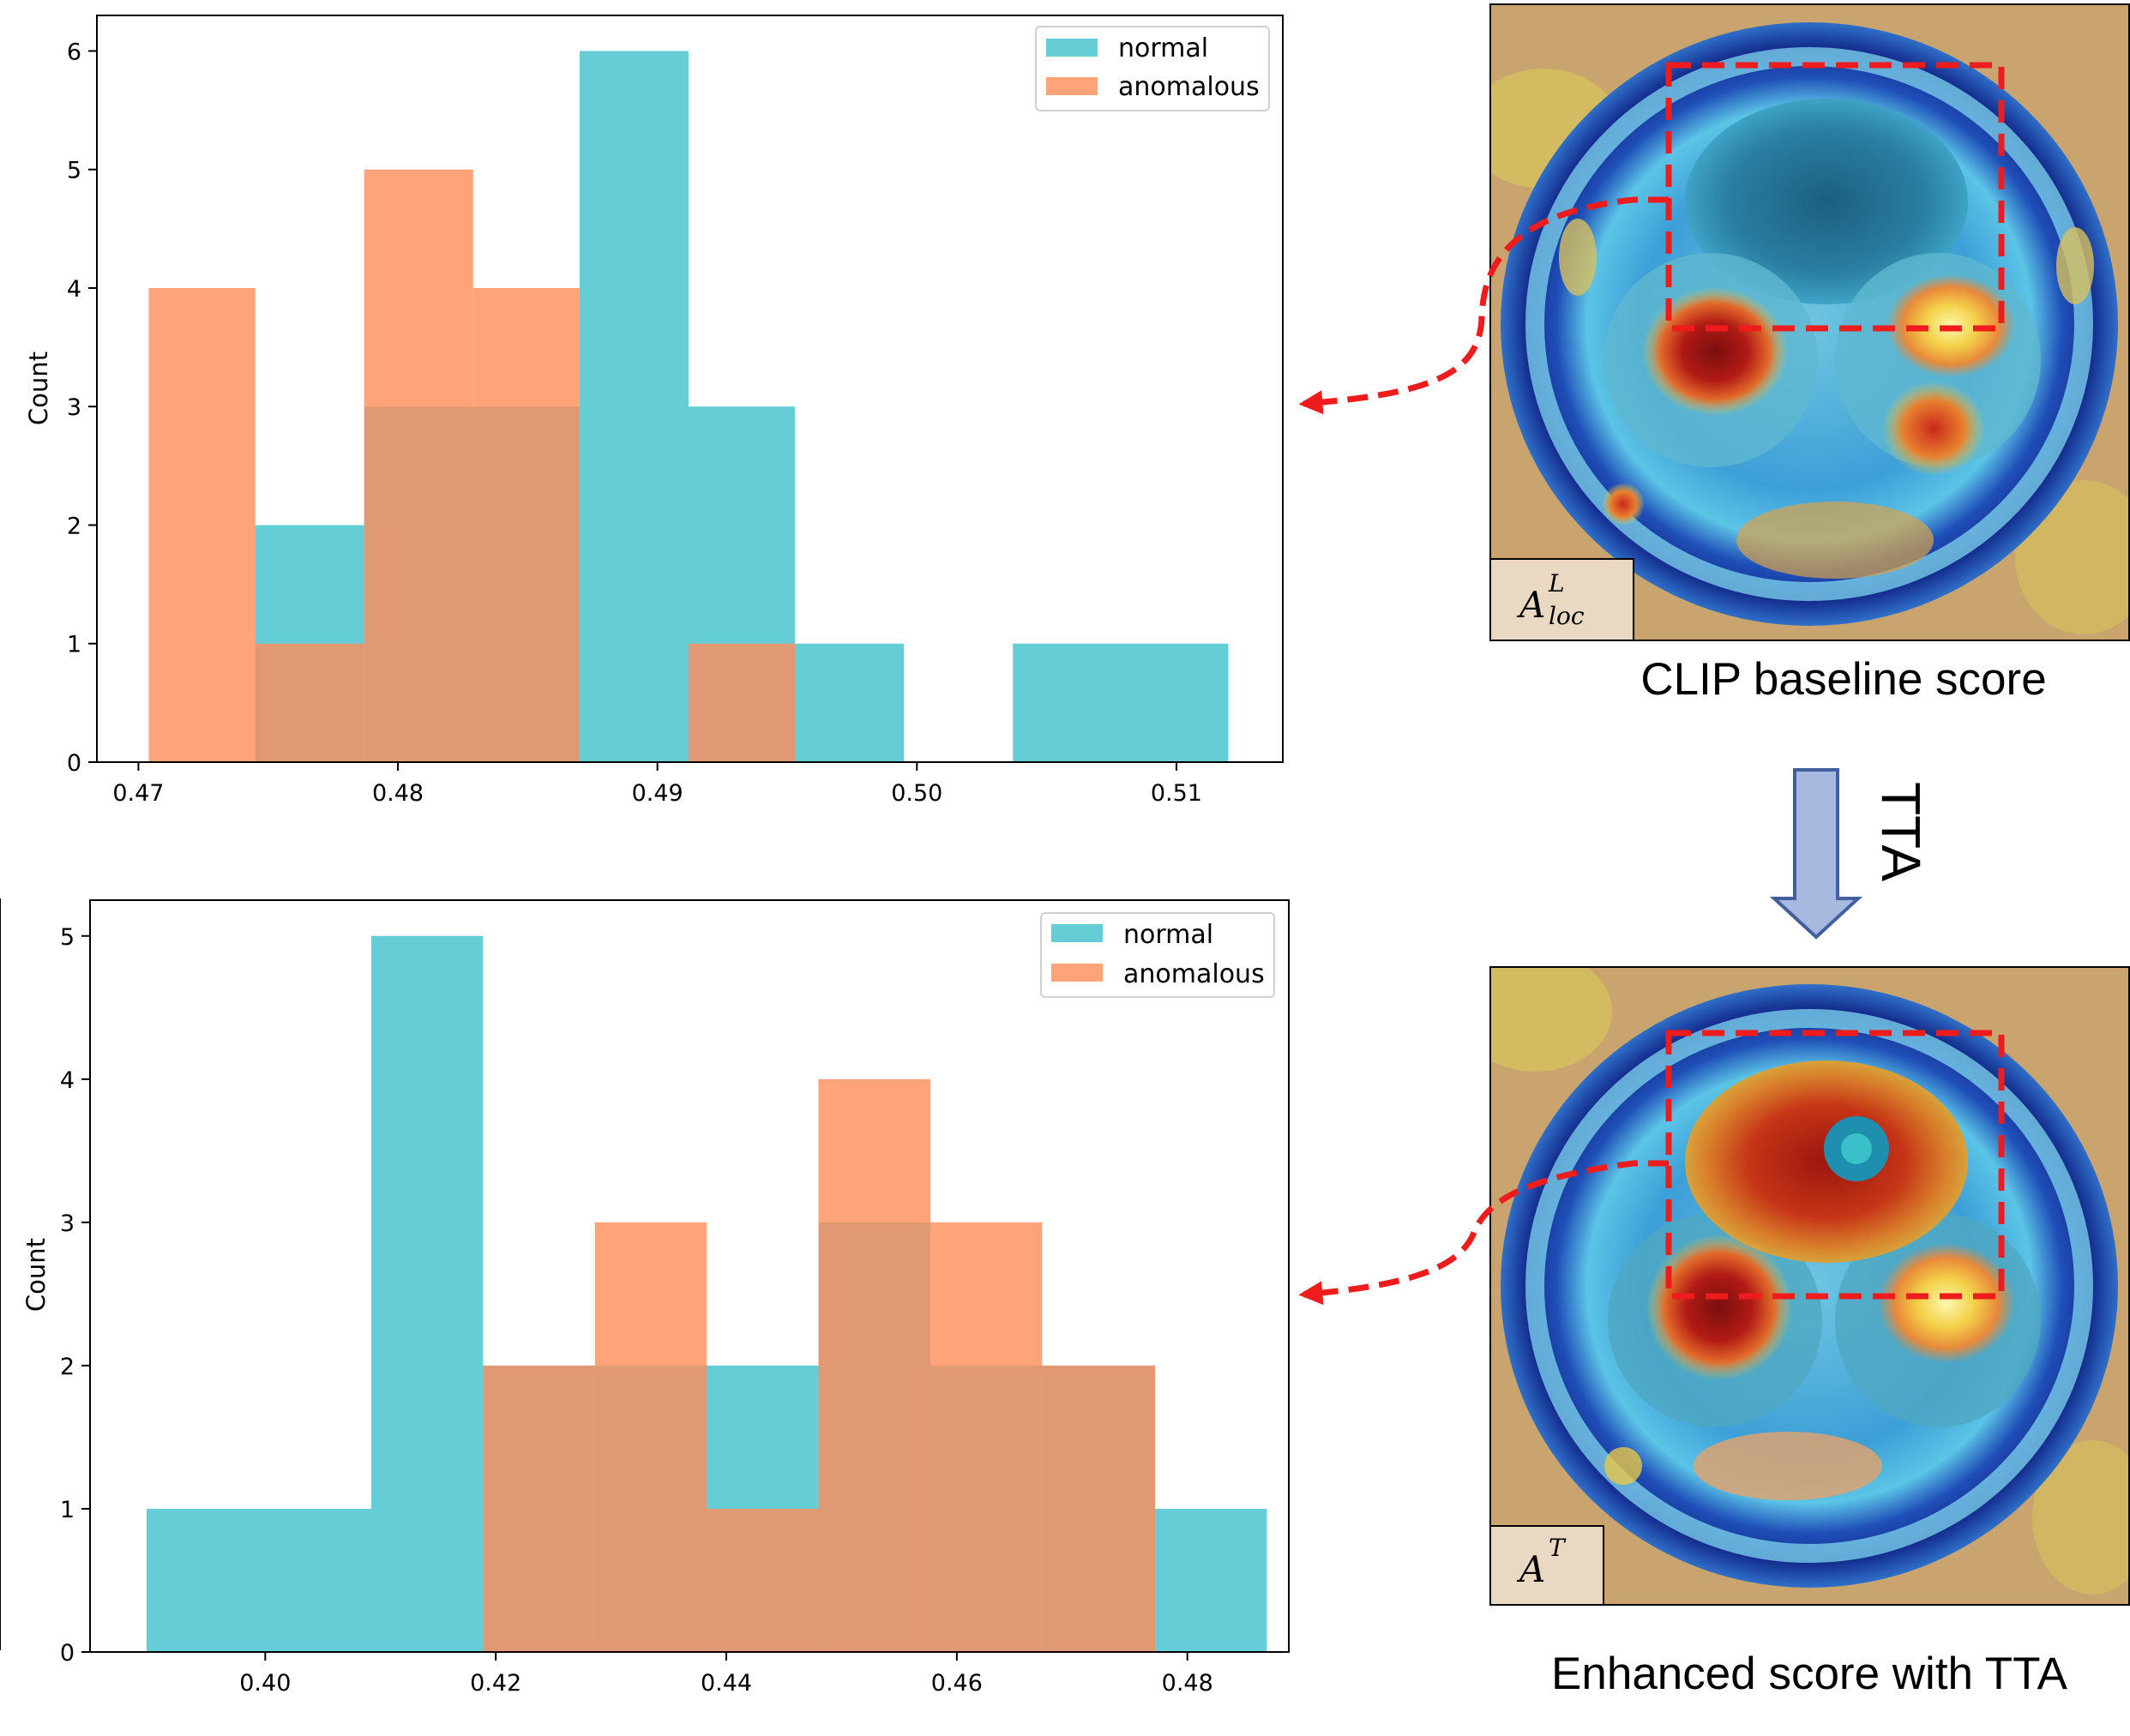 The image size is (2130, 1736). Describe the element at coordinates (1810, 322) in the screenshot. I see `heatmap-top-frame` at that location.